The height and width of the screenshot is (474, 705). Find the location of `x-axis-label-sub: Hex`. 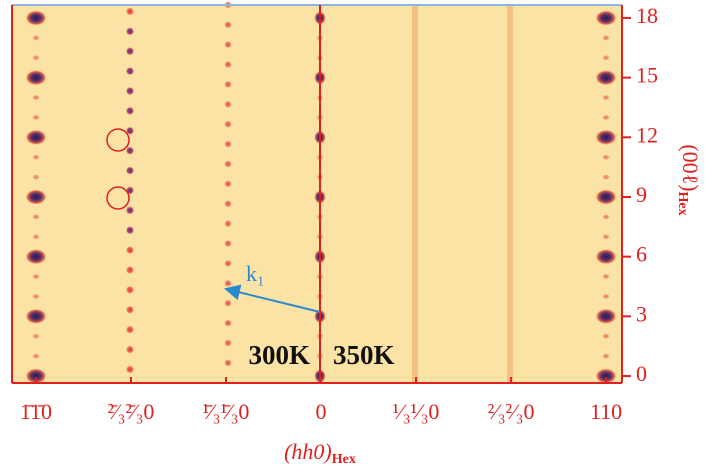

x-axis-label-sub: Hex is located at coordinates (344, 459).